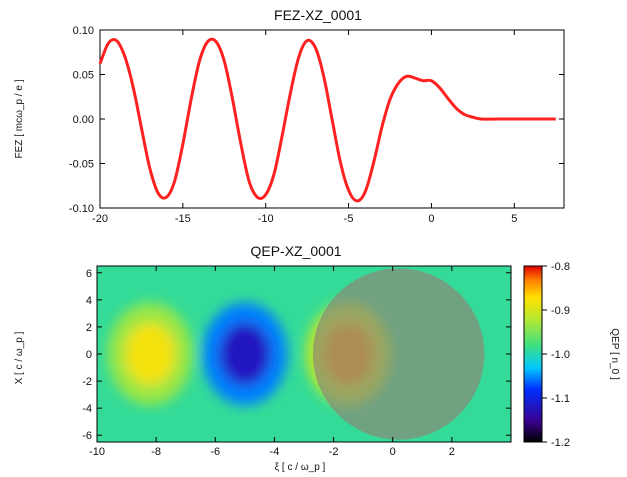  What do you see at coordinates (398, 354) in the screenshot?
I see `overlay-circle` at bounding box center [398, 354].